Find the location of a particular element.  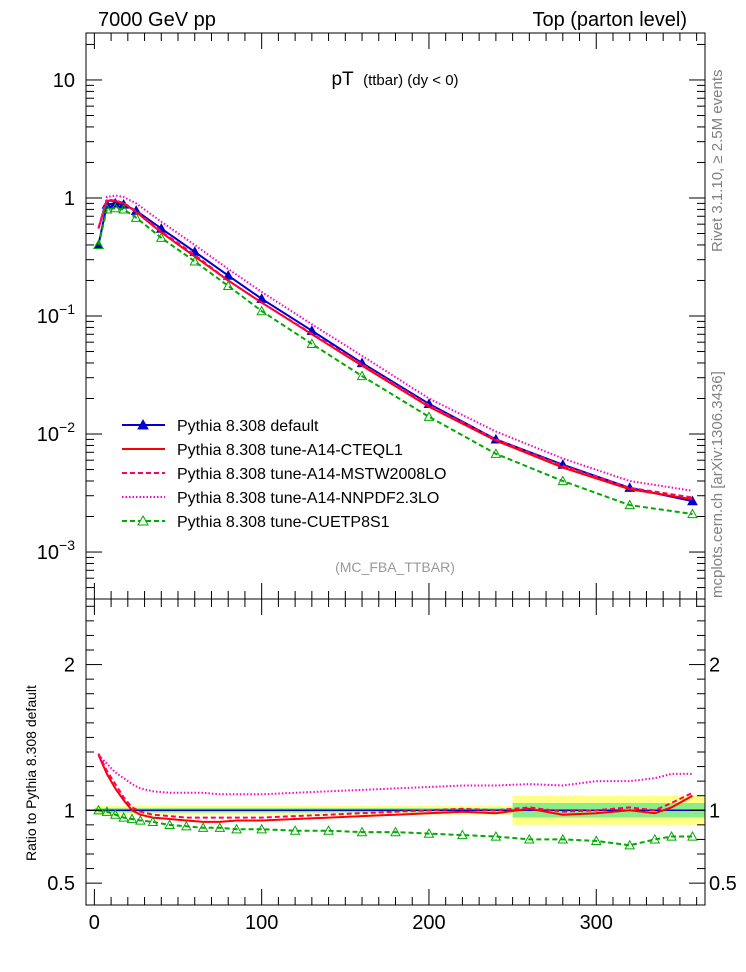

x-tick-label: 300 is located at coordinates (596, 923).